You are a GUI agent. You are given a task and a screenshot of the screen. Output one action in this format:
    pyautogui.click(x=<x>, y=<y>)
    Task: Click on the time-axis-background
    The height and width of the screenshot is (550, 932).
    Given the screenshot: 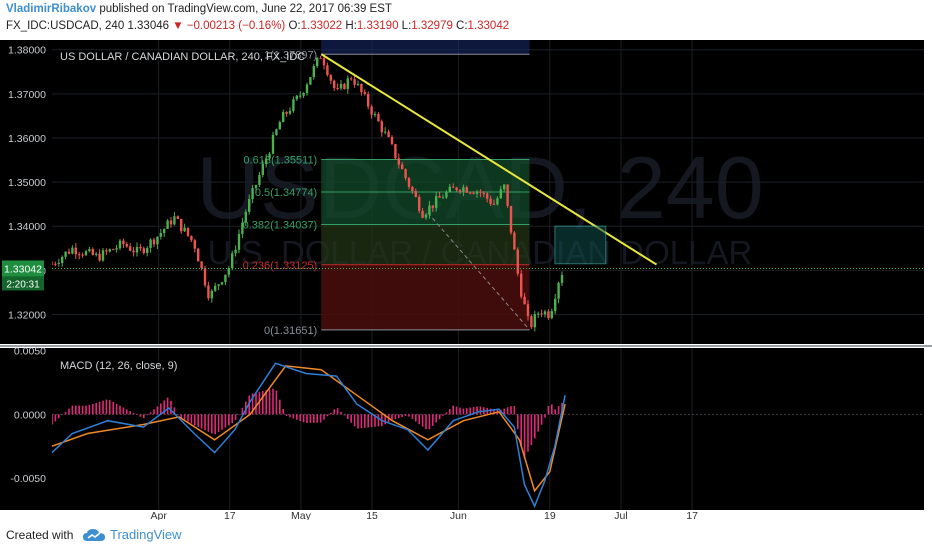 What is the action you would take?
    pyautogui.click(x=466, y=515)
    